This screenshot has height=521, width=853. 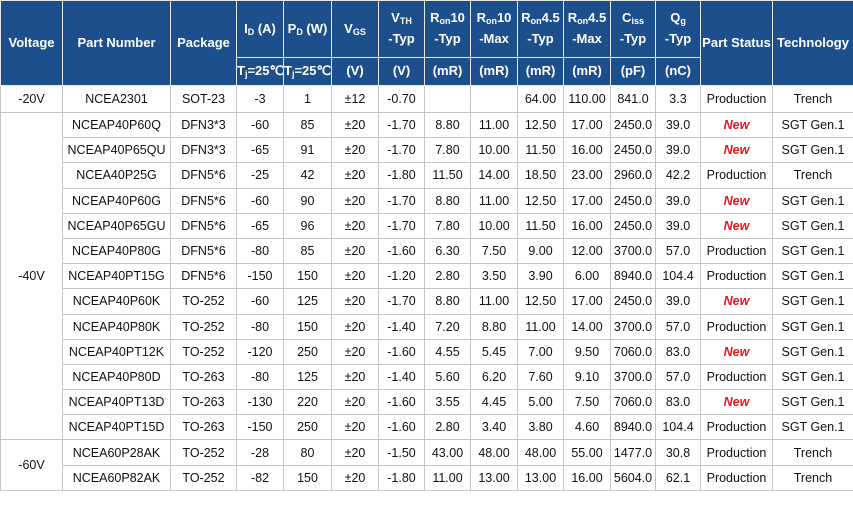 What do you see at coordinates (540, 225) in the screenshot?
I see `data-cell: 11.50` at bounding box center [540, 225].